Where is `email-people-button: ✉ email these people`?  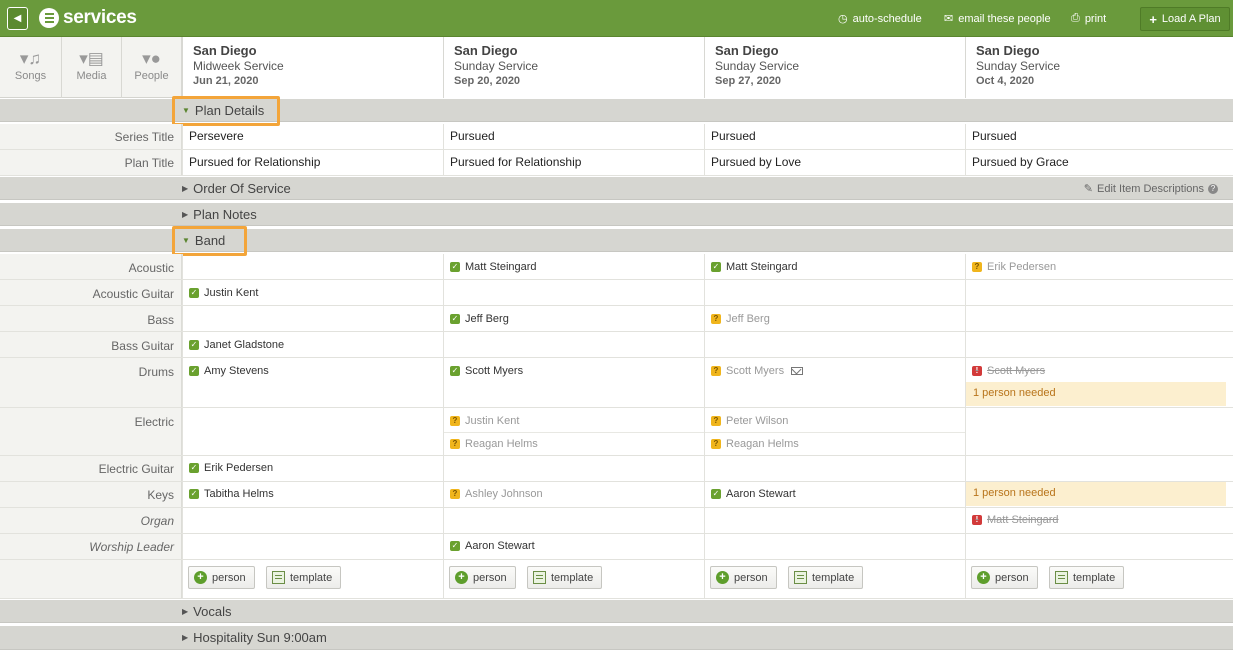
email-people-button: ✉ email these people is located at coordinates (997, 19).